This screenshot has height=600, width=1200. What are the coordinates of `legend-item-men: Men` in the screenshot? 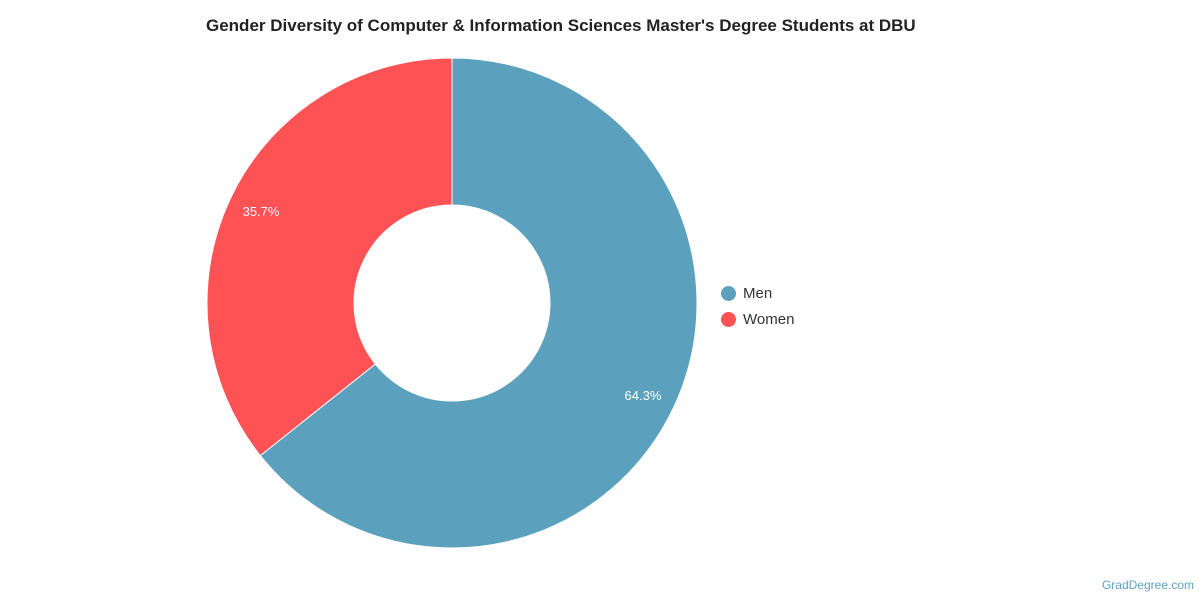 It's located at (757, 293).